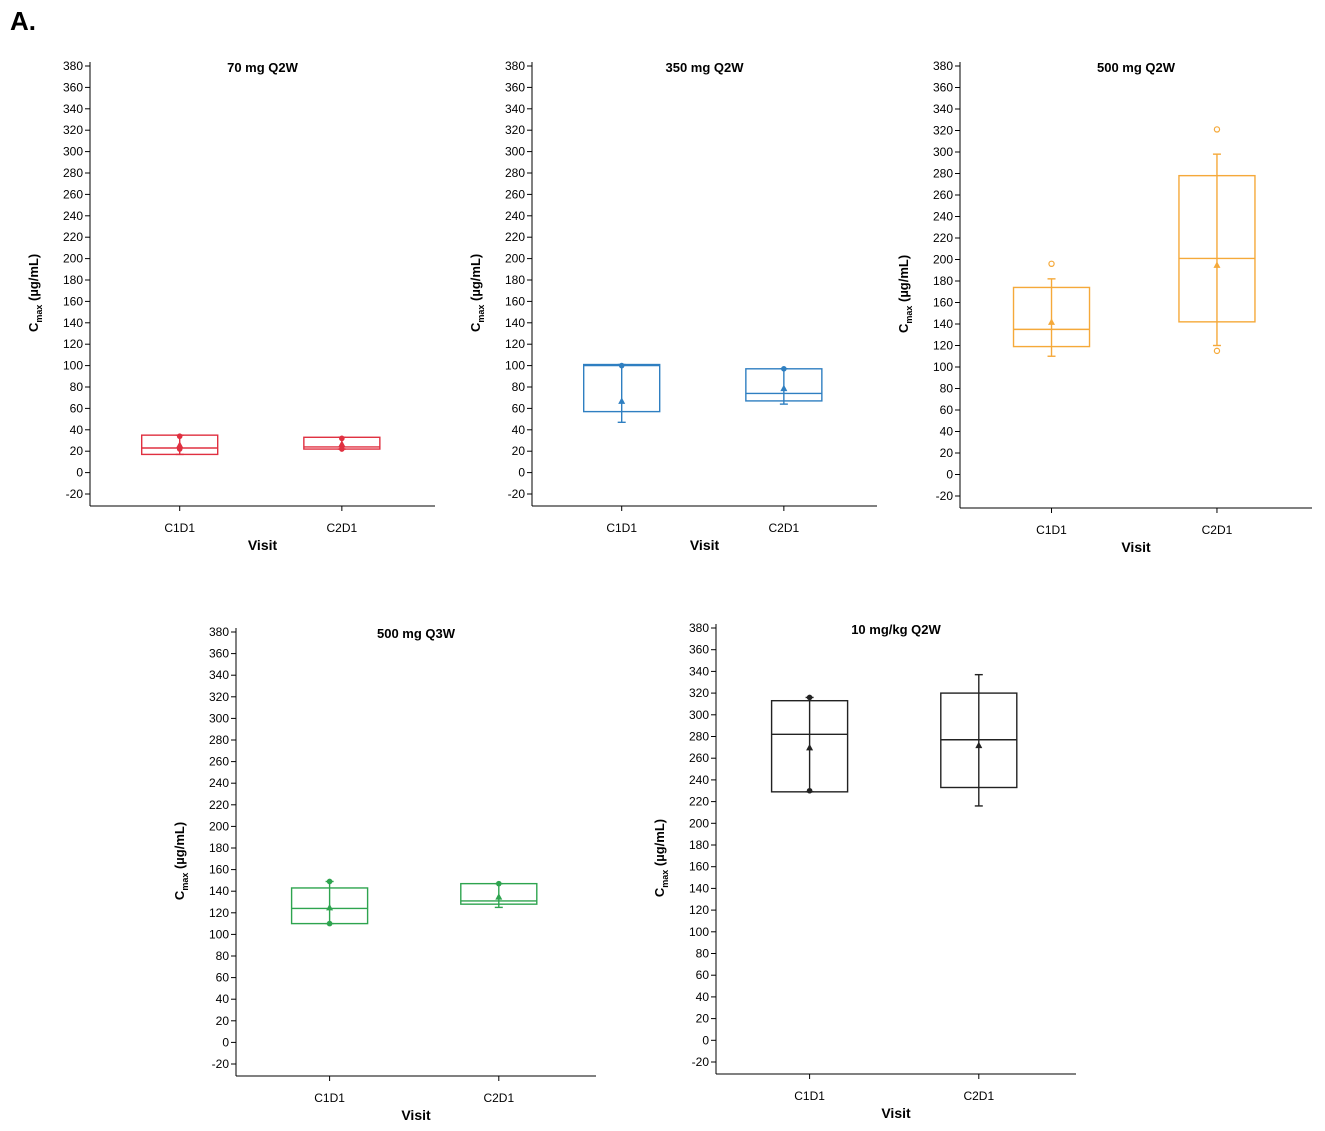  I want to click on chart-title: 500 mg Q3W, so click(416, 633).